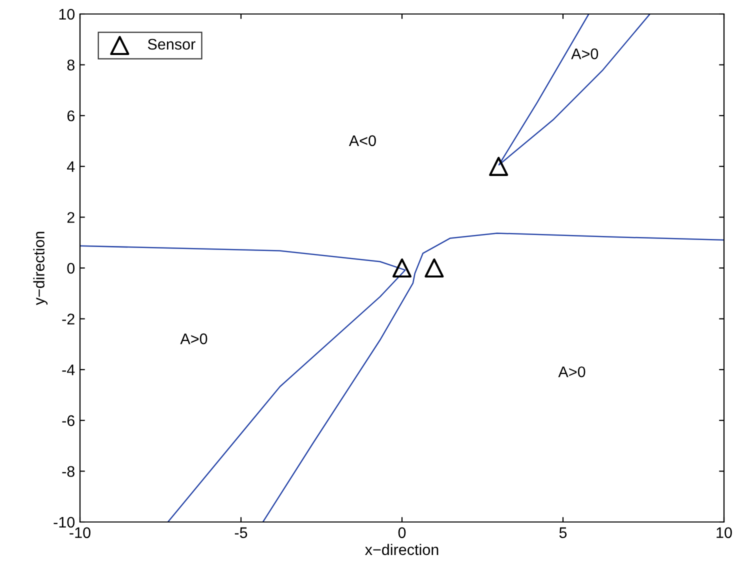  What do you see at coordinates (71, 268) in the screenshot?
I see `y-tick-label: 0` at bounding box center [71, 268].